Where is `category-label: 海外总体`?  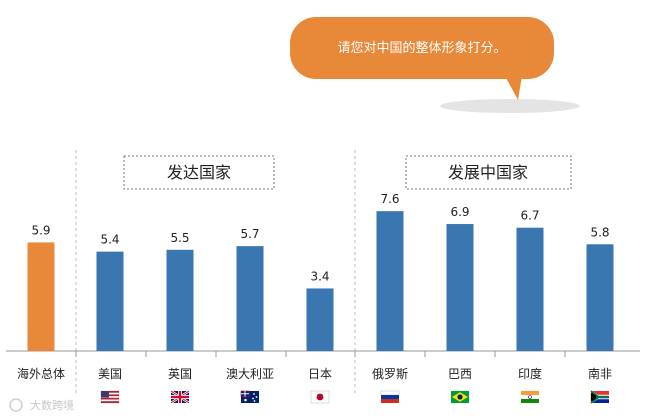 category-label: 海外总体 is located at coordinates (41, 373).